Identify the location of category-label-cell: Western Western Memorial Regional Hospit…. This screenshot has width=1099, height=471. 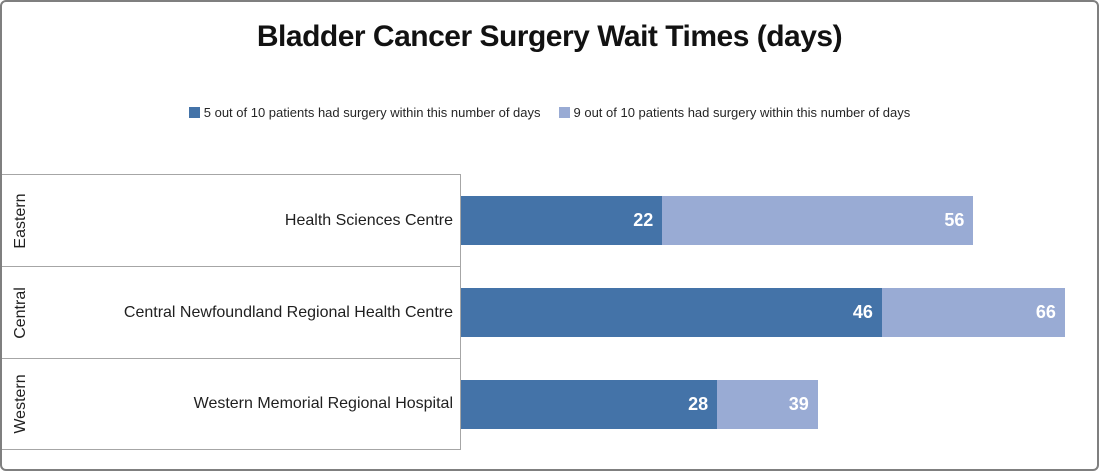
(231, 404).